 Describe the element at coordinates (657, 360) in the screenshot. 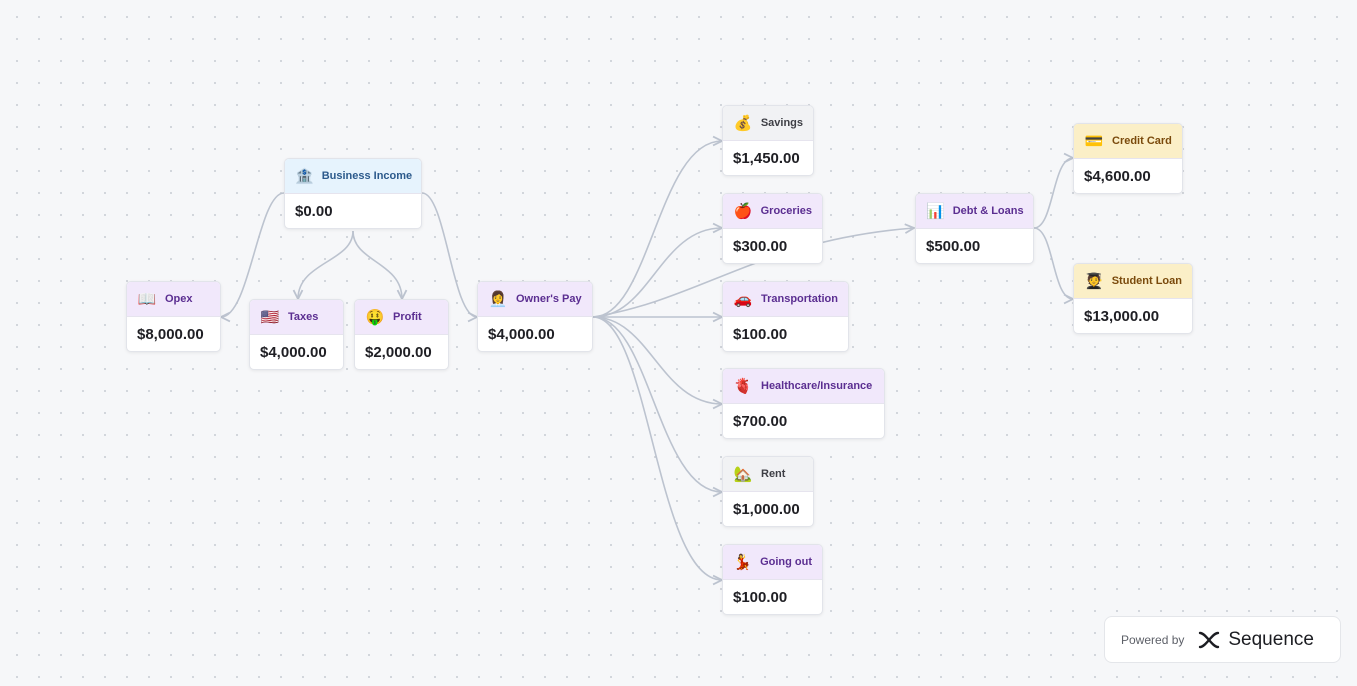

I see `edge-ownerspay-healthcare` at that location.